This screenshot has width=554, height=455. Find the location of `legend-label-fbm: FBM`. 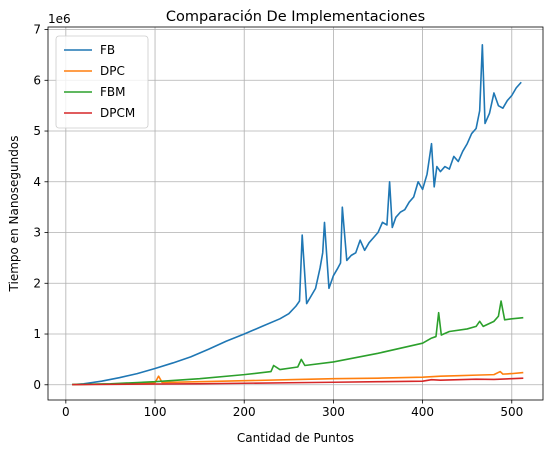

legend-label-fbm: FBM is located at coordinates (113, 92).